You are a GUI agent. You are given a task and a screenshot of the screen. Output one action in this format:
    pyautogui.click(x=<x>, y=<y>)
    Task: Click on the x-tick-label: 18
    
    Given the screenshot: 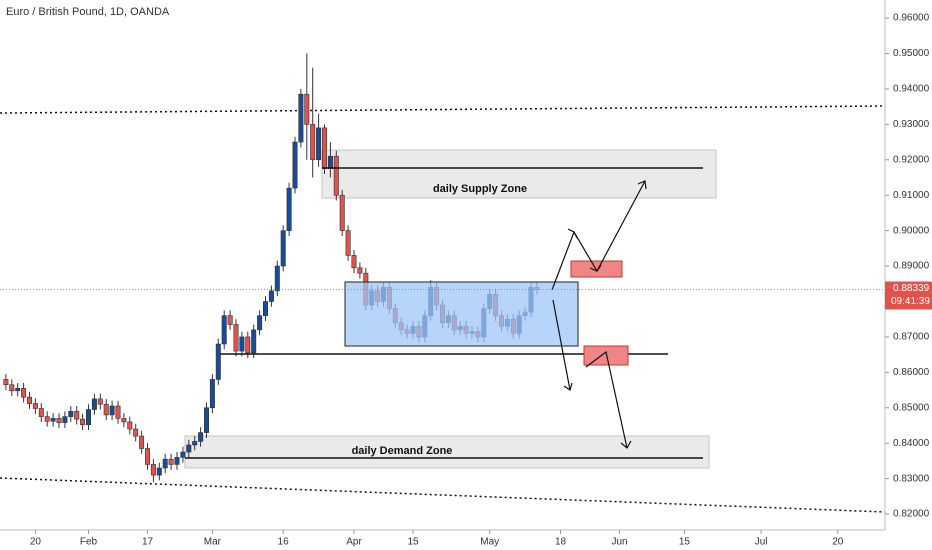 What is the action you would take?
    pyautogui.click(x=561, y=542)
    